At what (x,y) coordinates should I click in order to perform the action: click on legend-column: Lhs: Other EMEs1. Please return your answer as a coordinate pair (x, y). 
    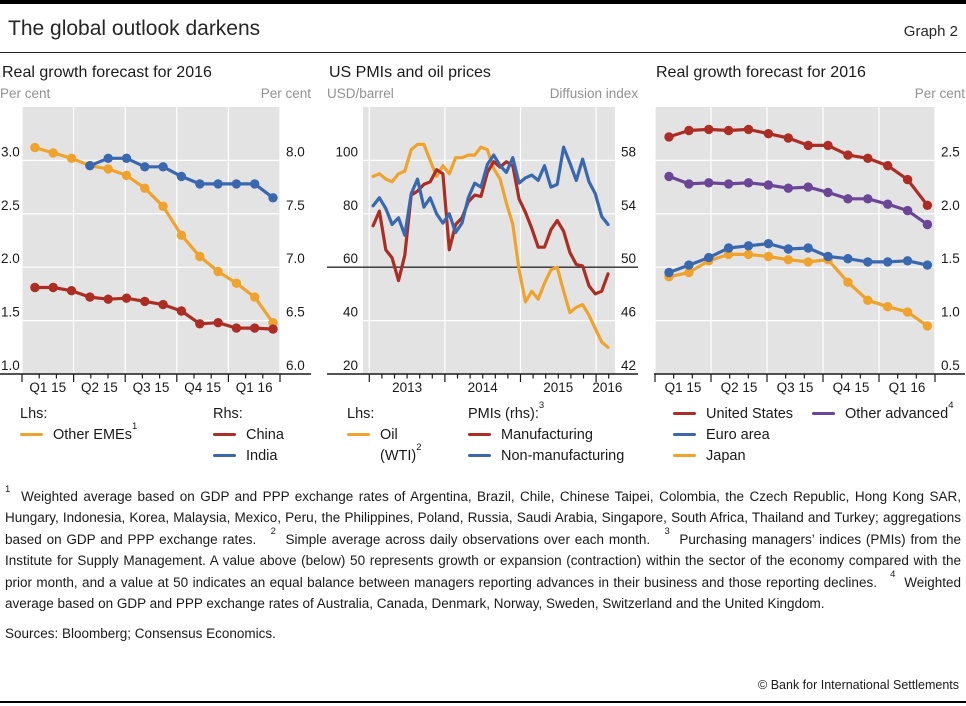
    Looking at the image, I should click on (78, 425).